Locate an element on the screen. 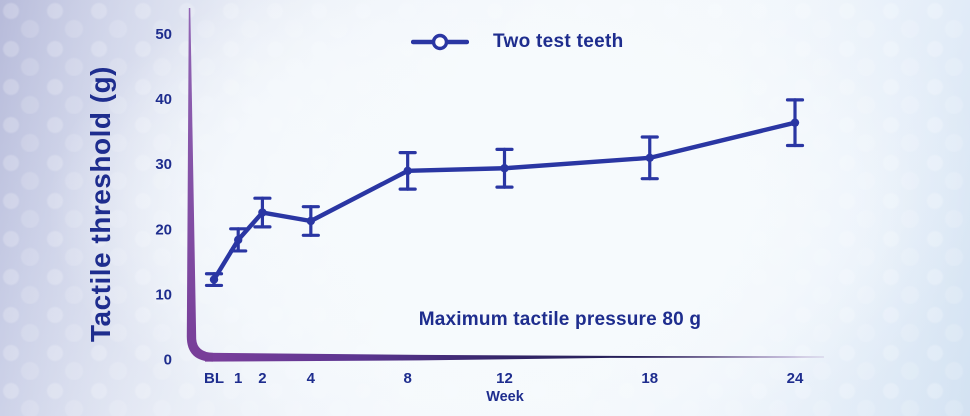  x-tick-label: 8 is located at coordinates (407, 378).